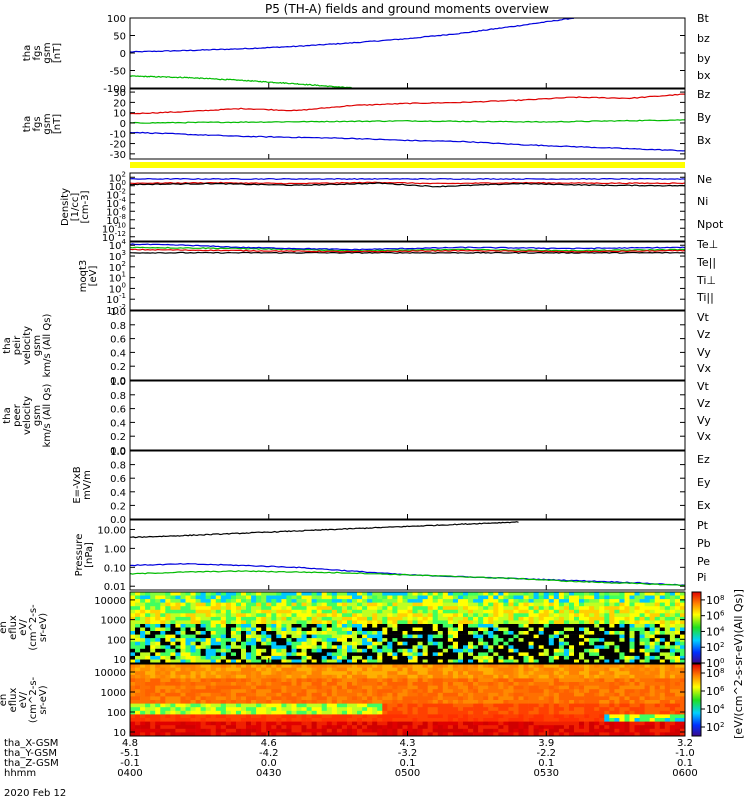  Describe the element at coordinates (704, 436) in the screenshot. I see `legend-entry-peer_velocity: Vx` at that location.